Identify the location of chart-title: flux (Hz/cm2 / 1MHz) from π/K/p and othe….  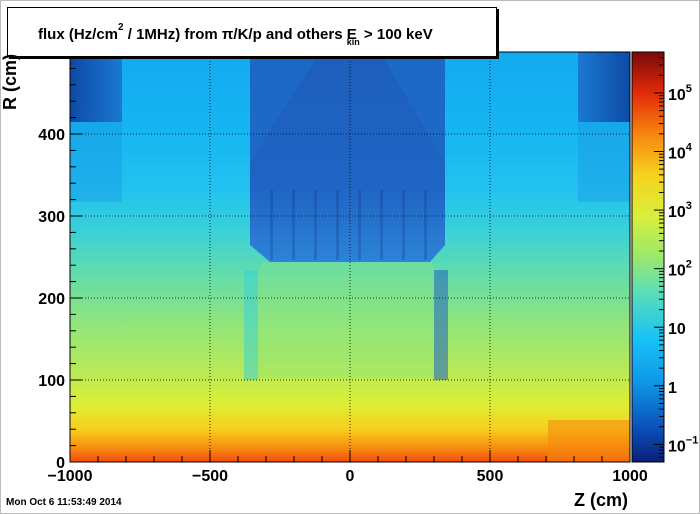
(252, 32).